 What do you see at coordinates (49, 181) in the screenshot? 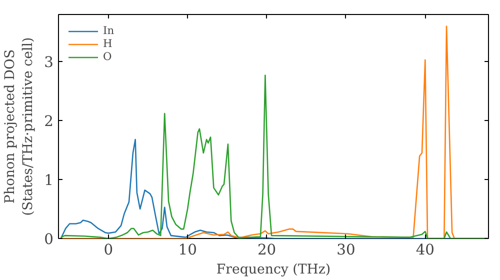
I see `y-tick-label: 1` at bounding box center [49, 181].